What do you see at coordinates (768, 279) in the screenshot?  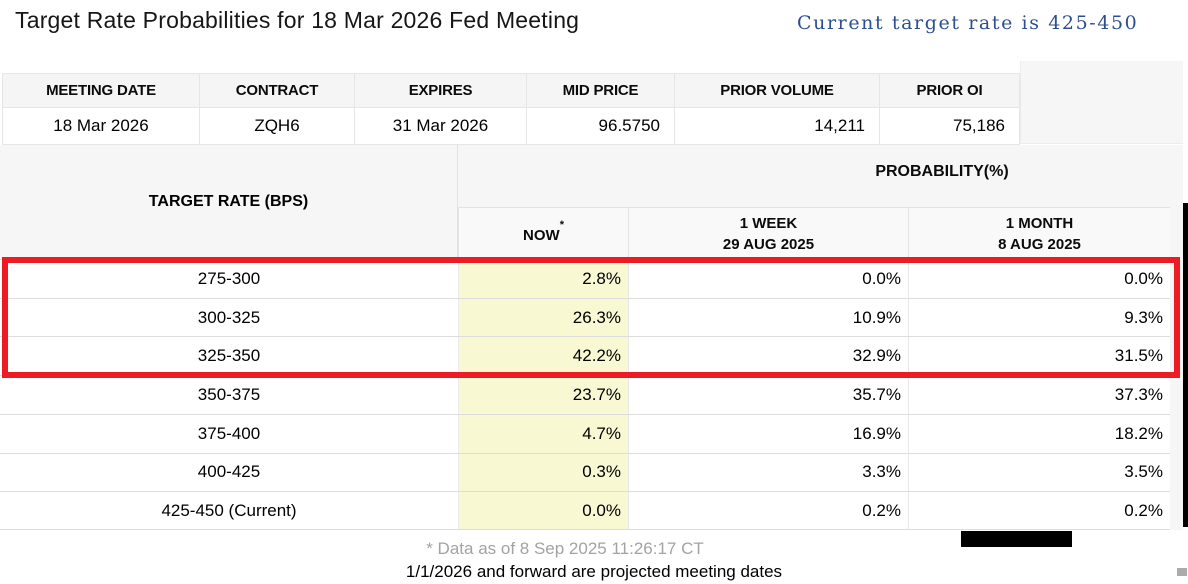 I see `week-probability: 0.0%` at bounding box center [768, 279].